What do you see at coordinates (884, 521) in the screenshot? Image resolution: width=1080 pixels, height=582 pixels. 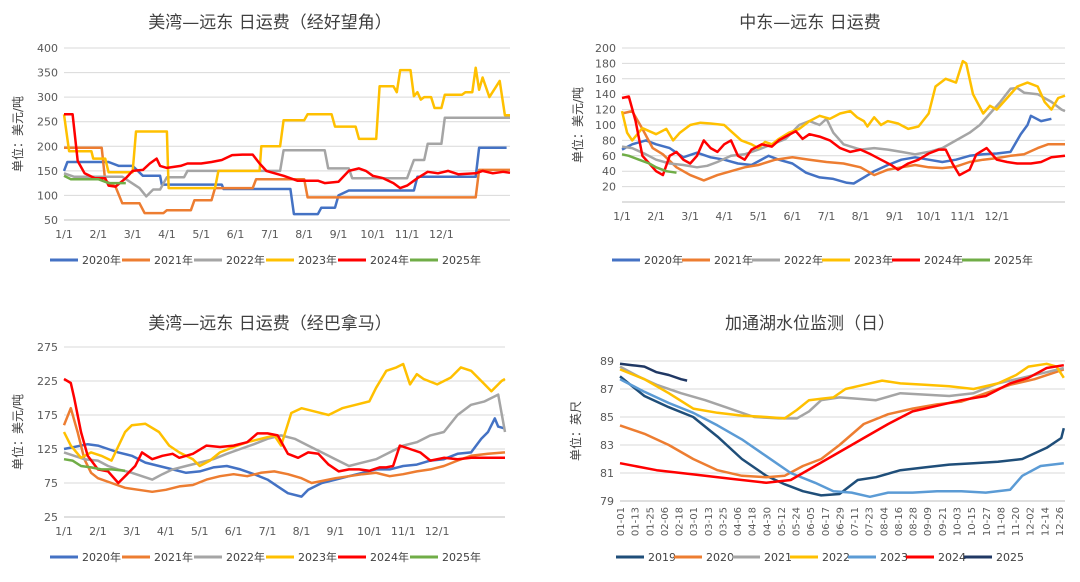 I see `x-tick-label: 08-04` at bounding box center [884, 521].